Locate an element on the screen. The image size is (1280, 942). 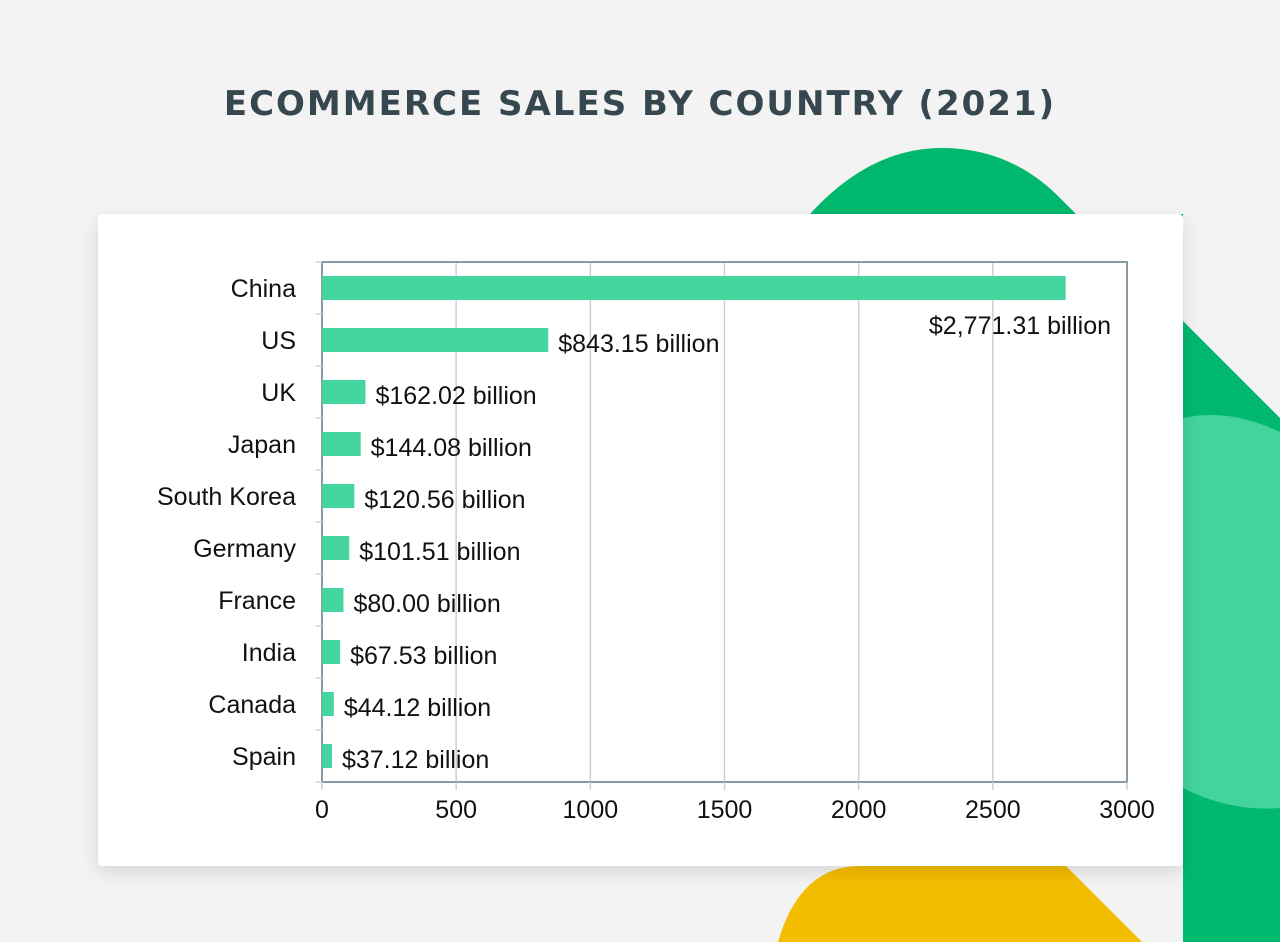
bar-india is located at coordinates (331, 652).